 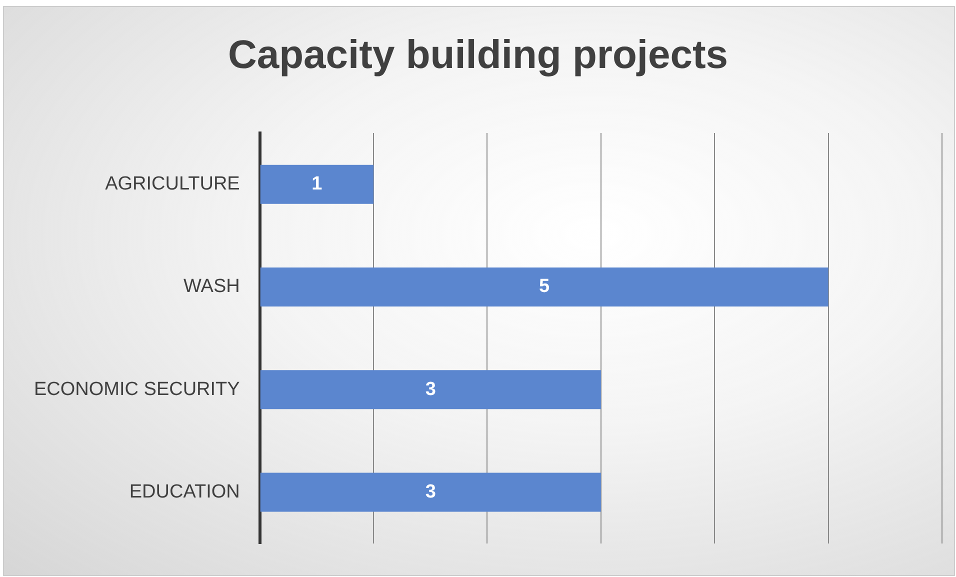 I want to click on y-tick-label: ECONOMIC SECURITY, so click(x=137, y=389).